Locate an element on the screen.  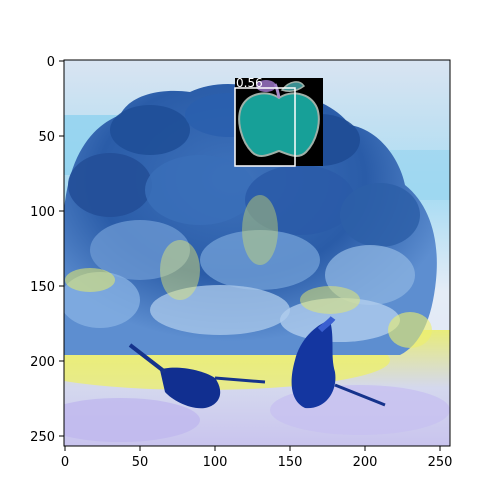
detection-box: 0.56 is located at coordinates (278, 121).